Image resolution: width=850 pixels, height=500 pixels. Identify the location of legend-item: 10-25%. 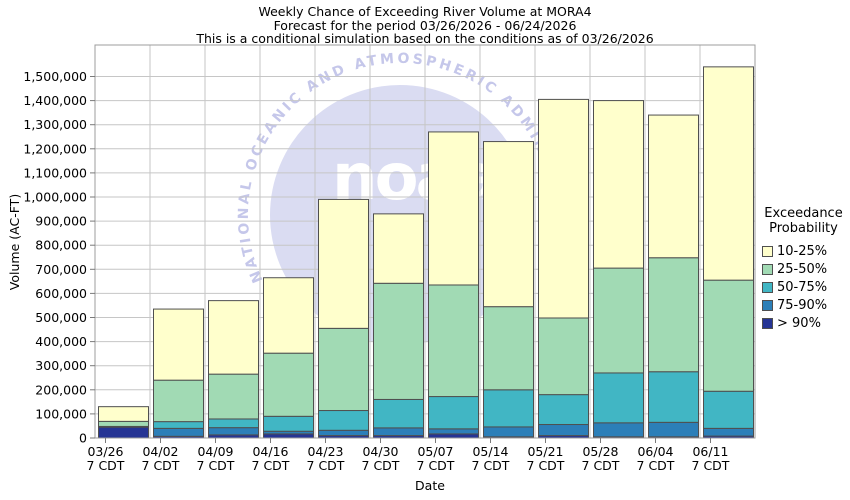
(803, 251).